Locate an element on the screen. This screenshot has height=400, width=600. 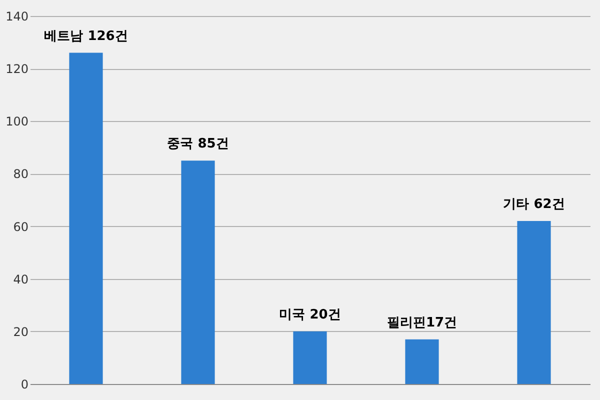
y-tick-label: 140 is located at coordinates (17, 17).